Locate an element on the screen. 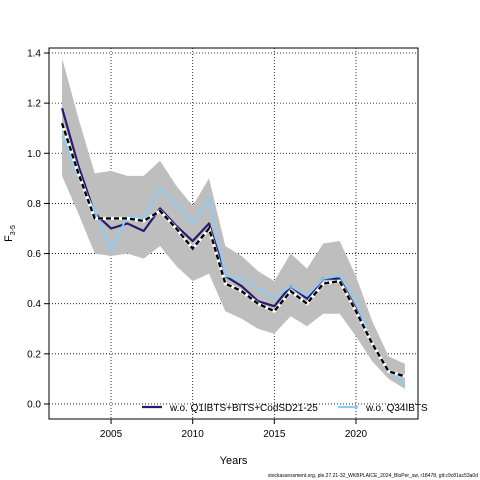  y-tick-label: 0.0 is located at coordinates (34, 404).